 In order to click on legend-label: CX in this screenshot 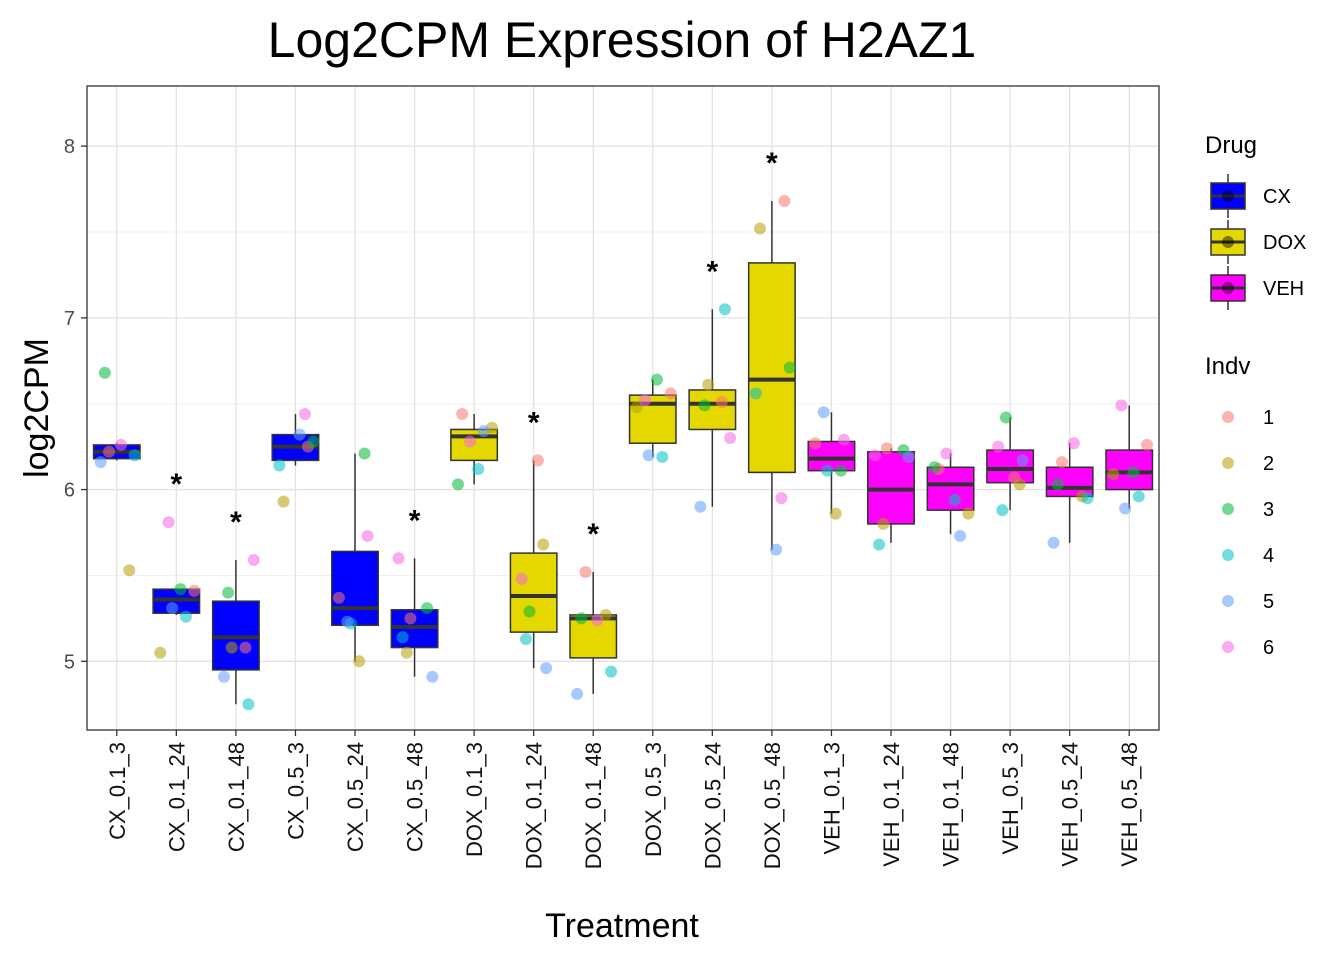, I will do `click(1277, 197)`.